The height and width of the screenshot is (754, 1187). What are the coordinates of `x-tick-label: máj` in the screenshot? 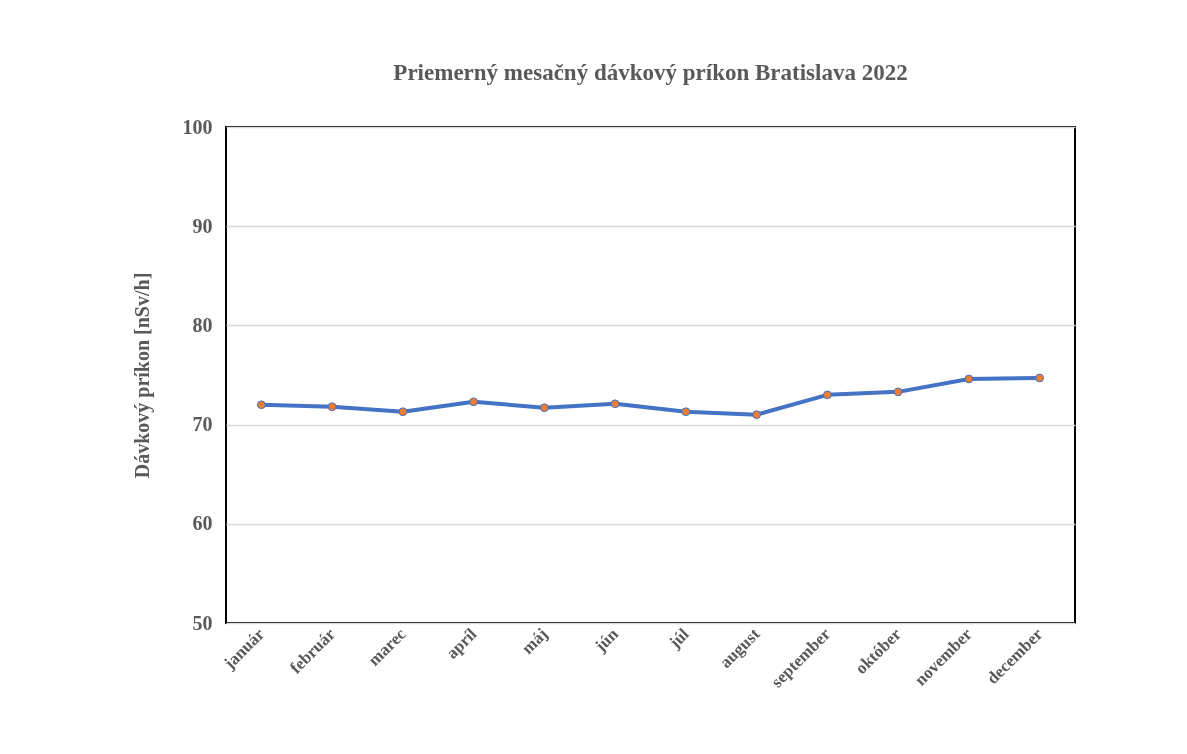 It's located at (534, 641).